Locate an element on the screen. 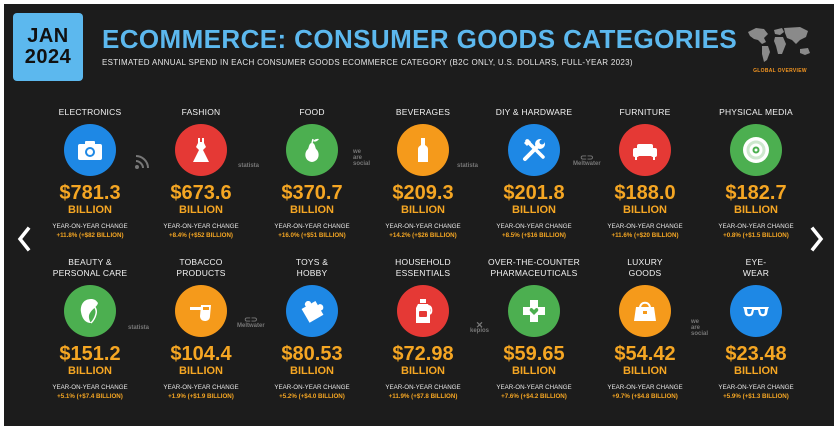  category-value: $182.7 is located at coordinates (756, 193).